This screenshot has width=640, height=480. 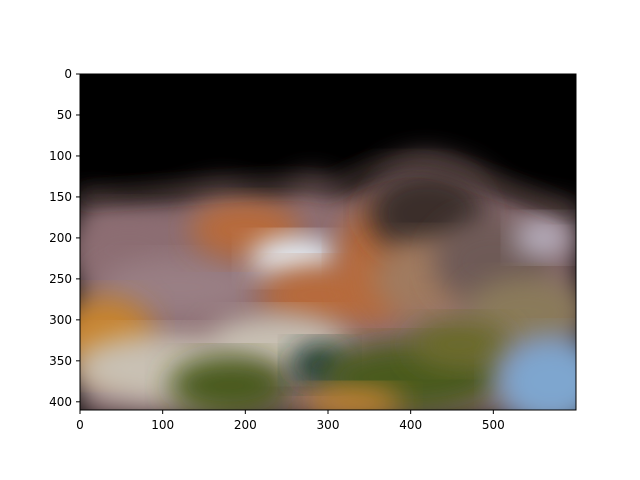 What do you see at coordinates (60, 320) in the screenshot?
I see `y-tick-label: 300` at bounding box center [60, 320].